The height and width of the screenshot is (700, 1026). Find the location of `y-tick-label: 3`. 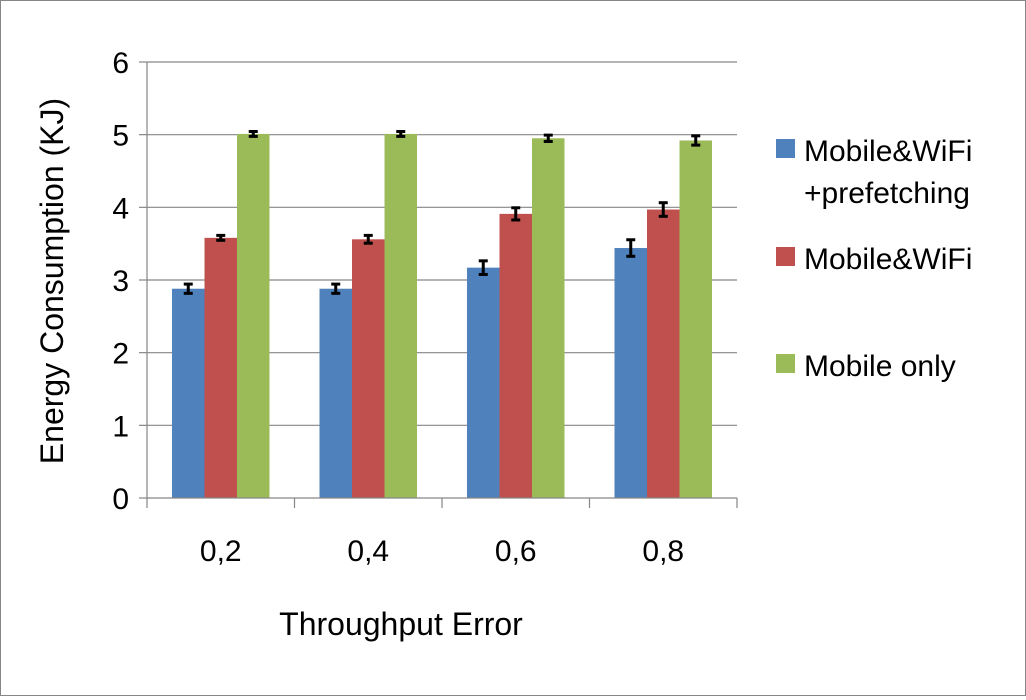

y-tick-label: 3 is located at coordinates (120, 281).